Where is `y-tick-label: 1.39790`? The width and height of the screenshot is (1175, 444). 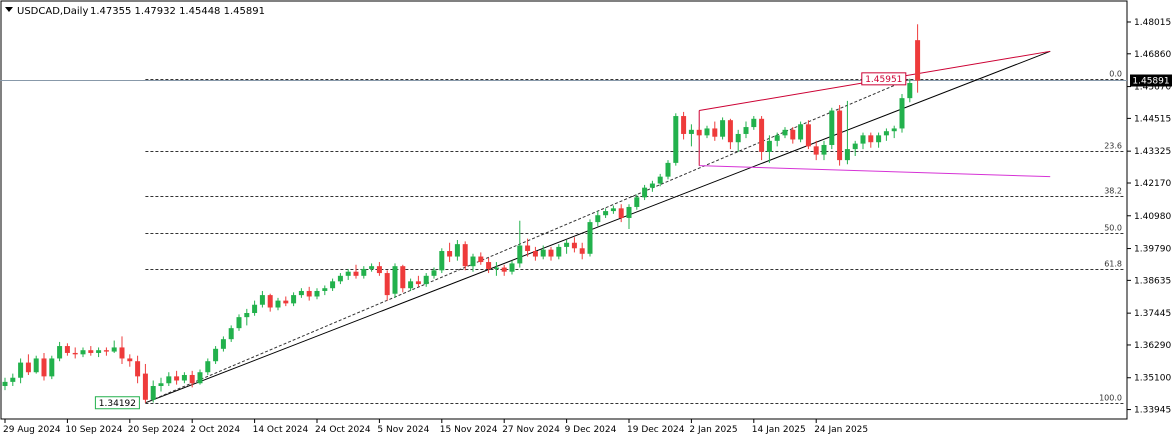
y-tick-label: 1.39790 is located at coordinates (1152, 250).